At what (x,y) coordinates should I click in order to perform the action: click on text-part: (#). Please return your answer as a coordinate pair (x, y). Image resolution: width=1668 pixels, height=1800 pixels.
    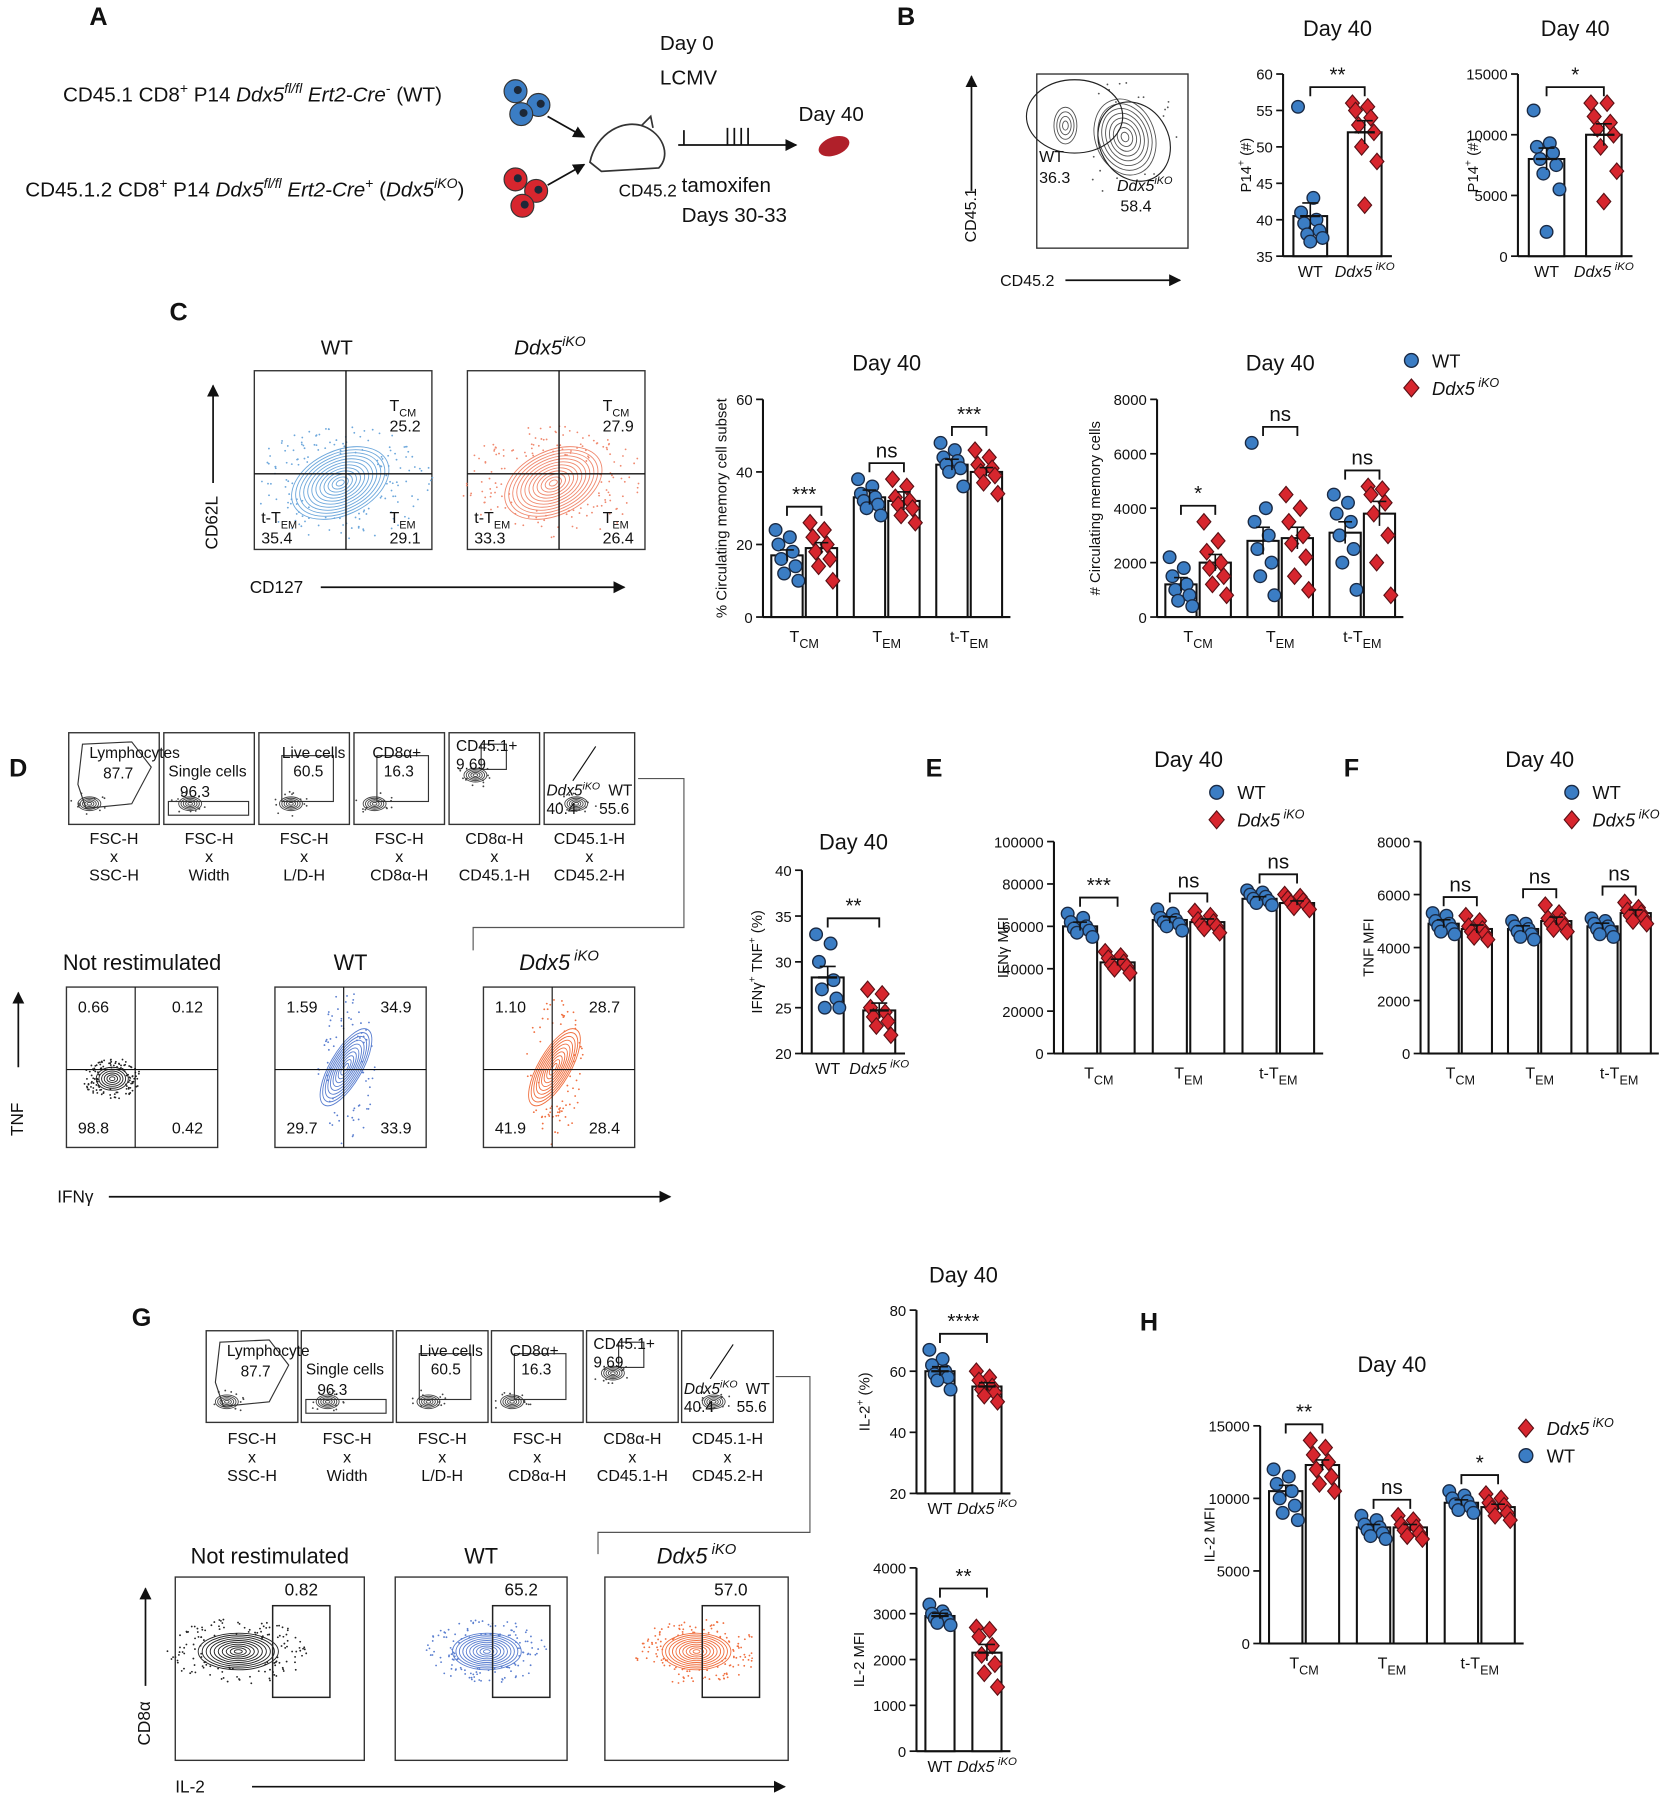
    Looking at the image, I should click on (1247, 149).